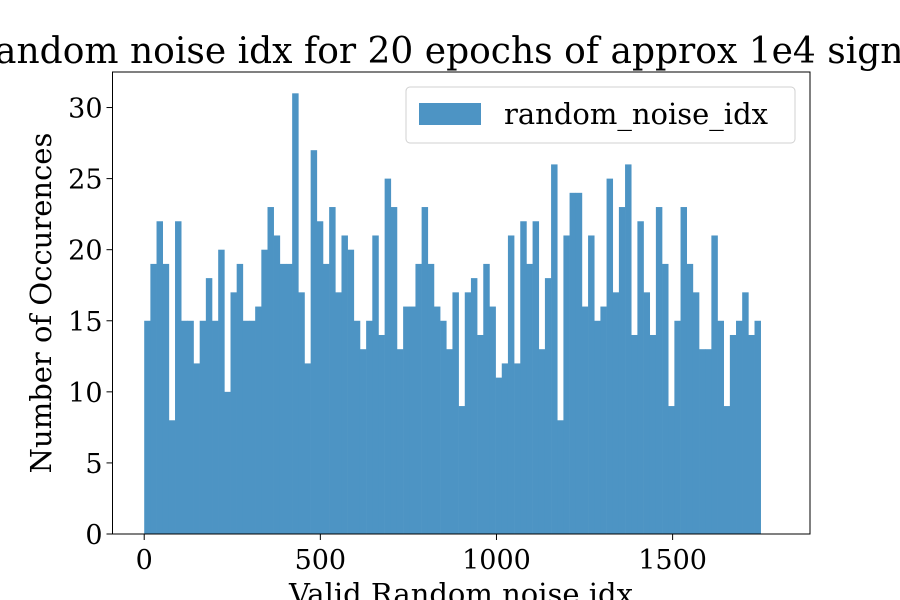  I want to click on legend-swatch, so click(450, 114).